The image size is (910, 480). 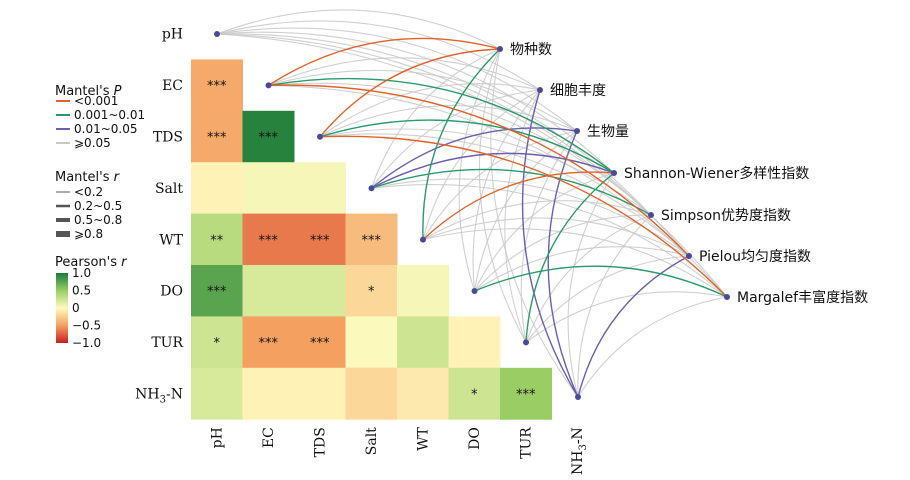 I want to click on row-label: NH3-N, so click(x=159, y=396).